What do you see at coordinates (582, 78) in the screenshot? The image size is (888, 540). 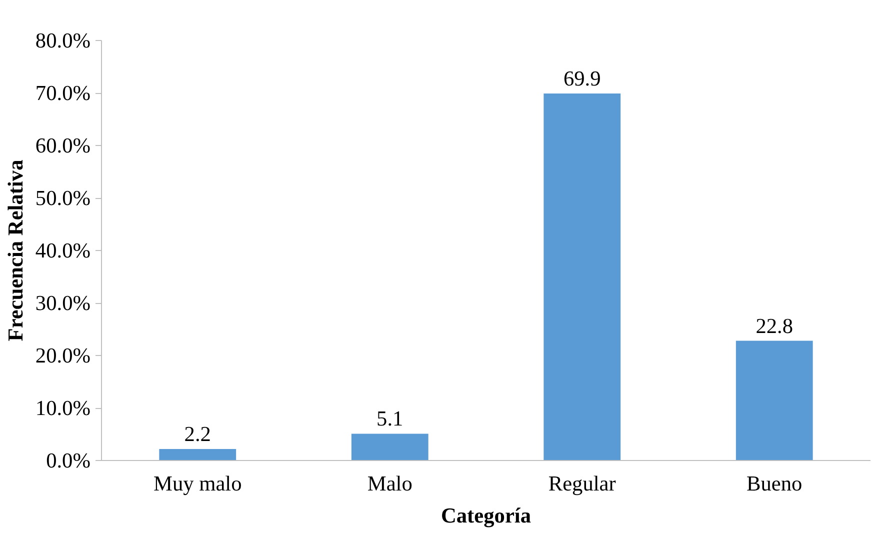 I see `data-label: 69.9` at bounding box center [582, 78].